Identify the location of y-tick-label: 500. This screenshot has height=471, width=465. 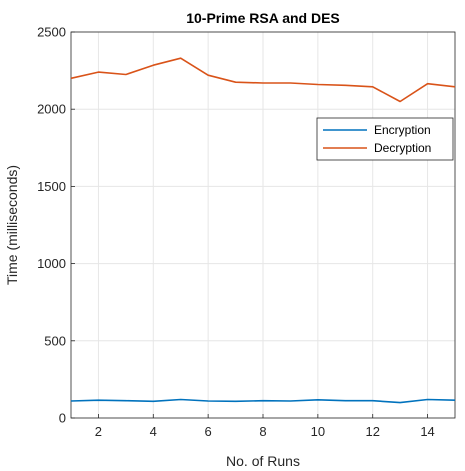
(55, 340).